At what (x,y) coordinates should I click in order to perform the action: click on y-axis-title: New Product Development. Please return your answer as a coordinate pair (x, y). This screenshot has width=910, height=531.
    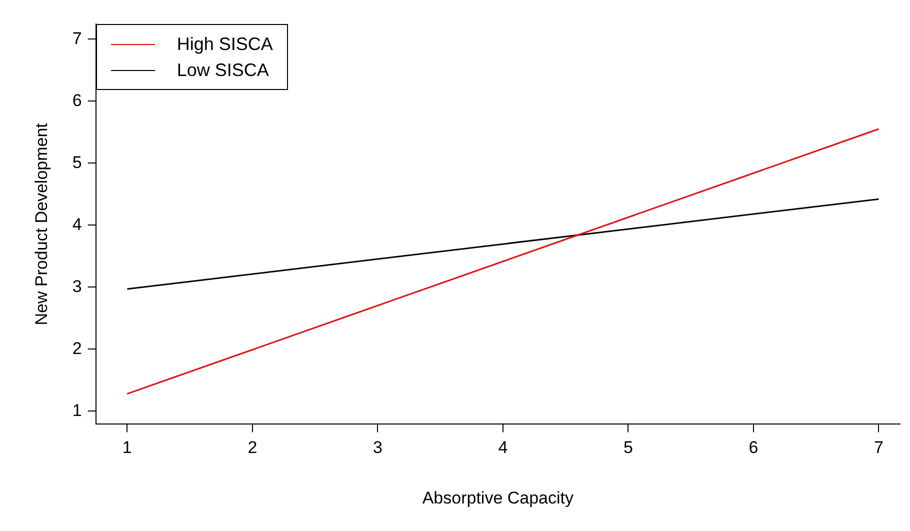
    Looking at the image, I should click on (41, 224).